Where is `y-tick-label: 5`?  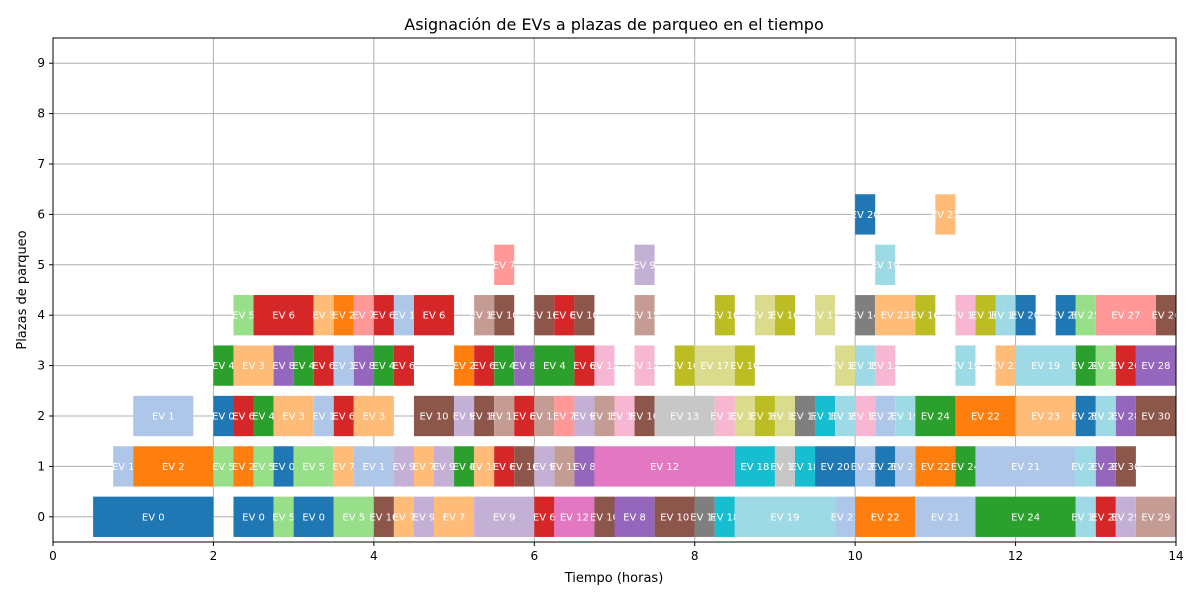 y-tick-label: 5 is located at coordinates (41, 265).